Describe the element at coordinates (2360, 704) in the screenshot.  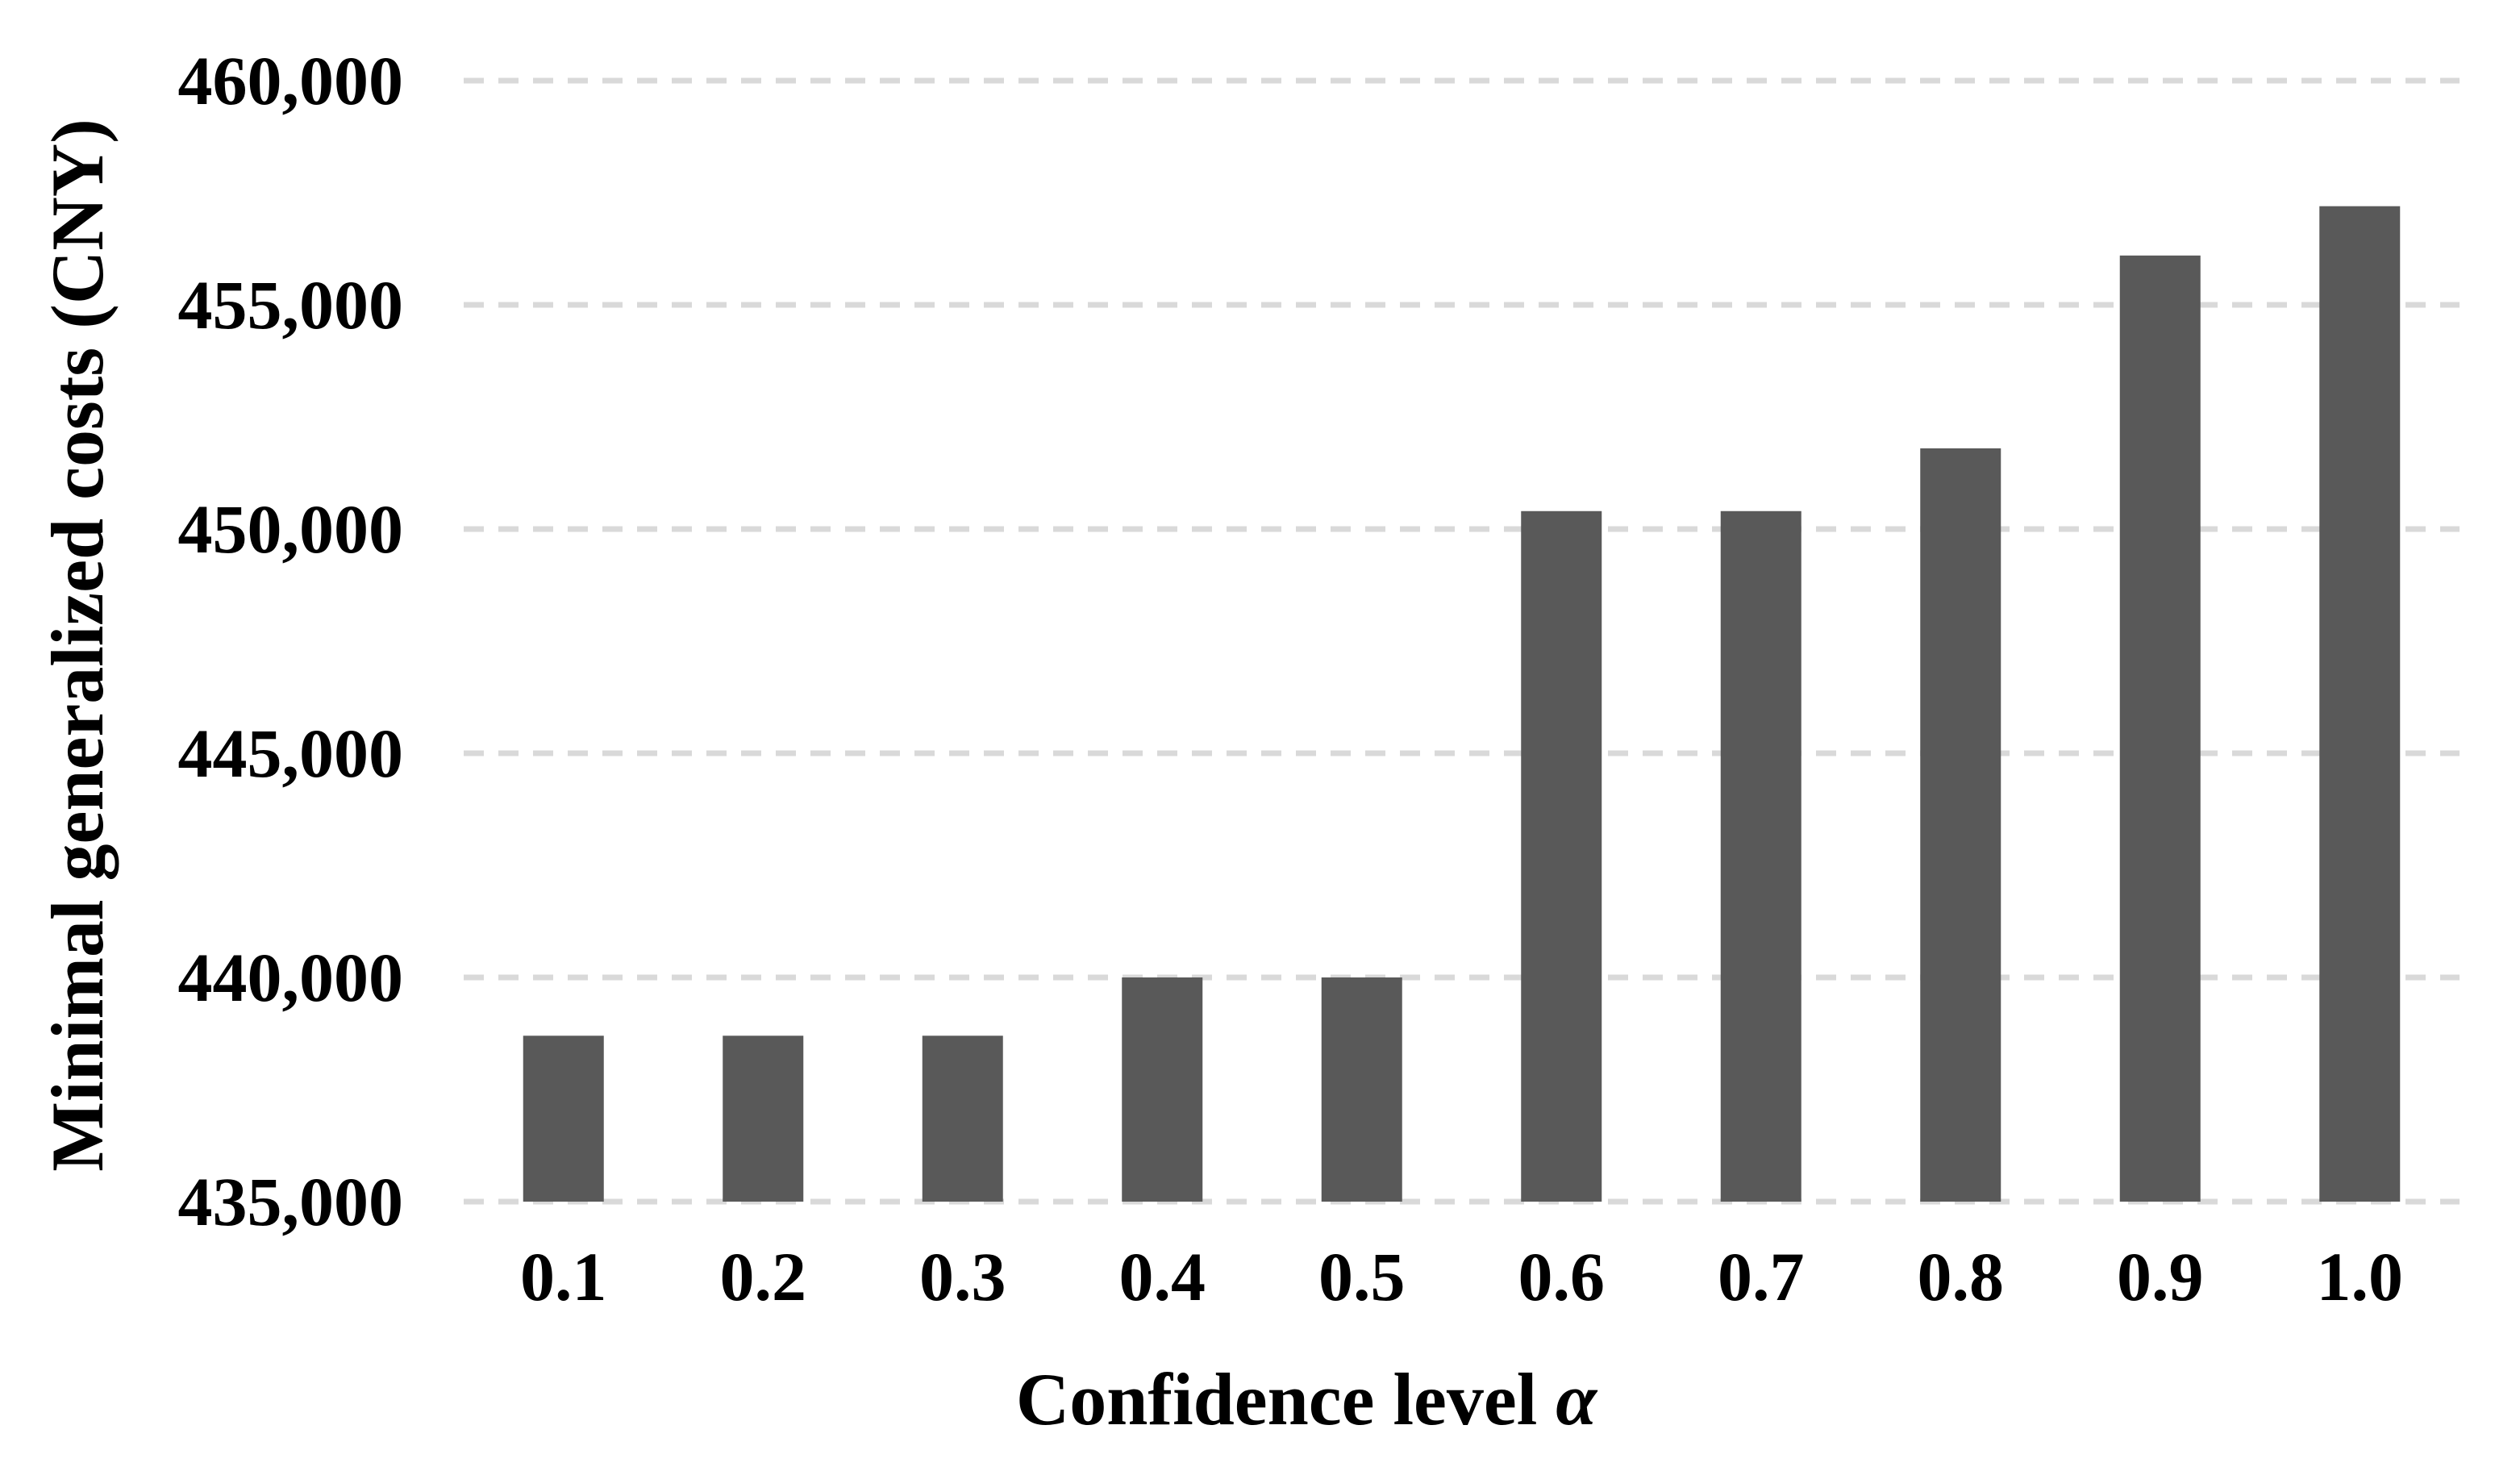
I see `bar-1.0` at that location.